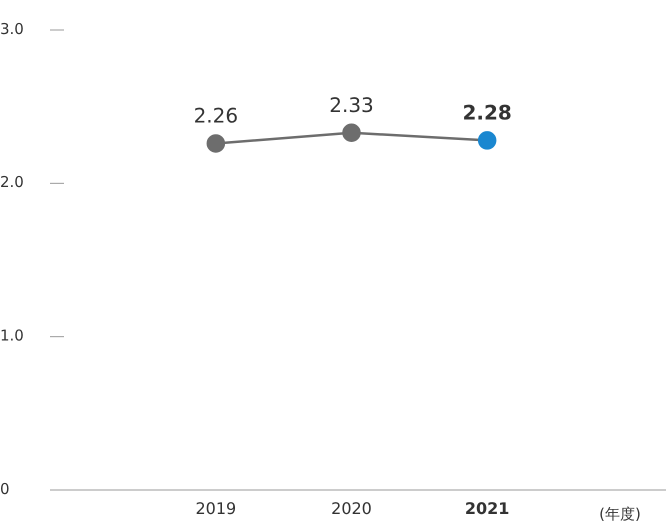 The width and height of the screenshot is (666, 522). I want to click on y-tick-label: 3.0, so click(12, 29).